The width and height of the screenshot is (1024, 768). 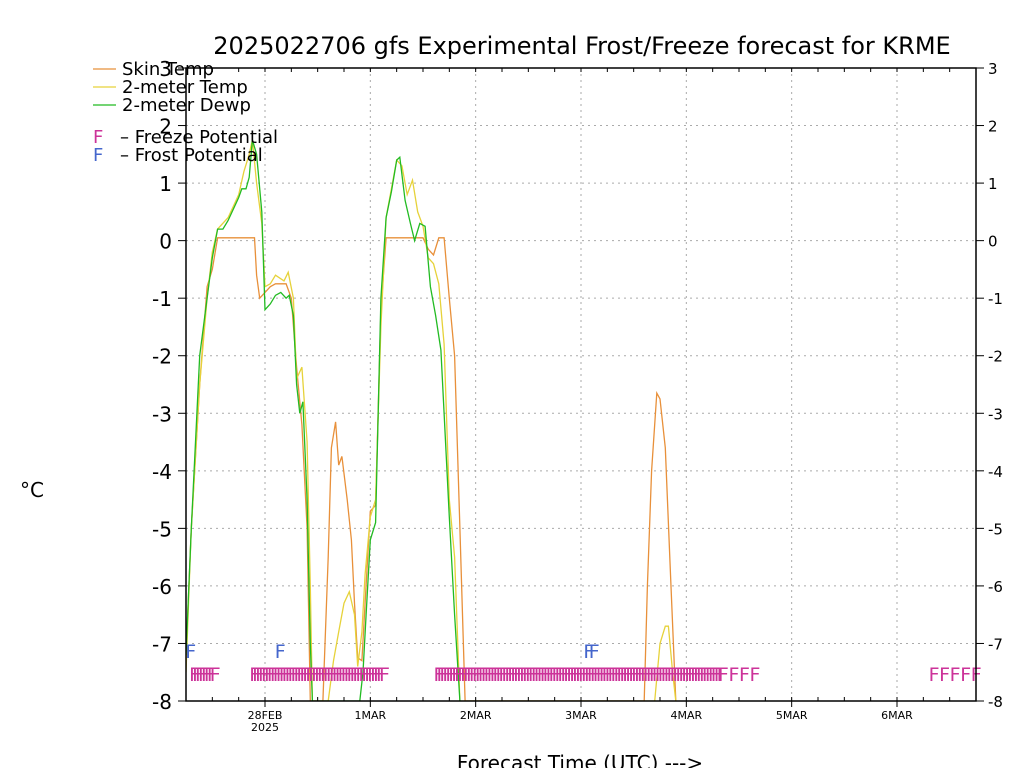 What do you see at coordinates (995, 587) in the screenshot?
I see `y-tick-label-right: -6` at bounding box center [995, 587].